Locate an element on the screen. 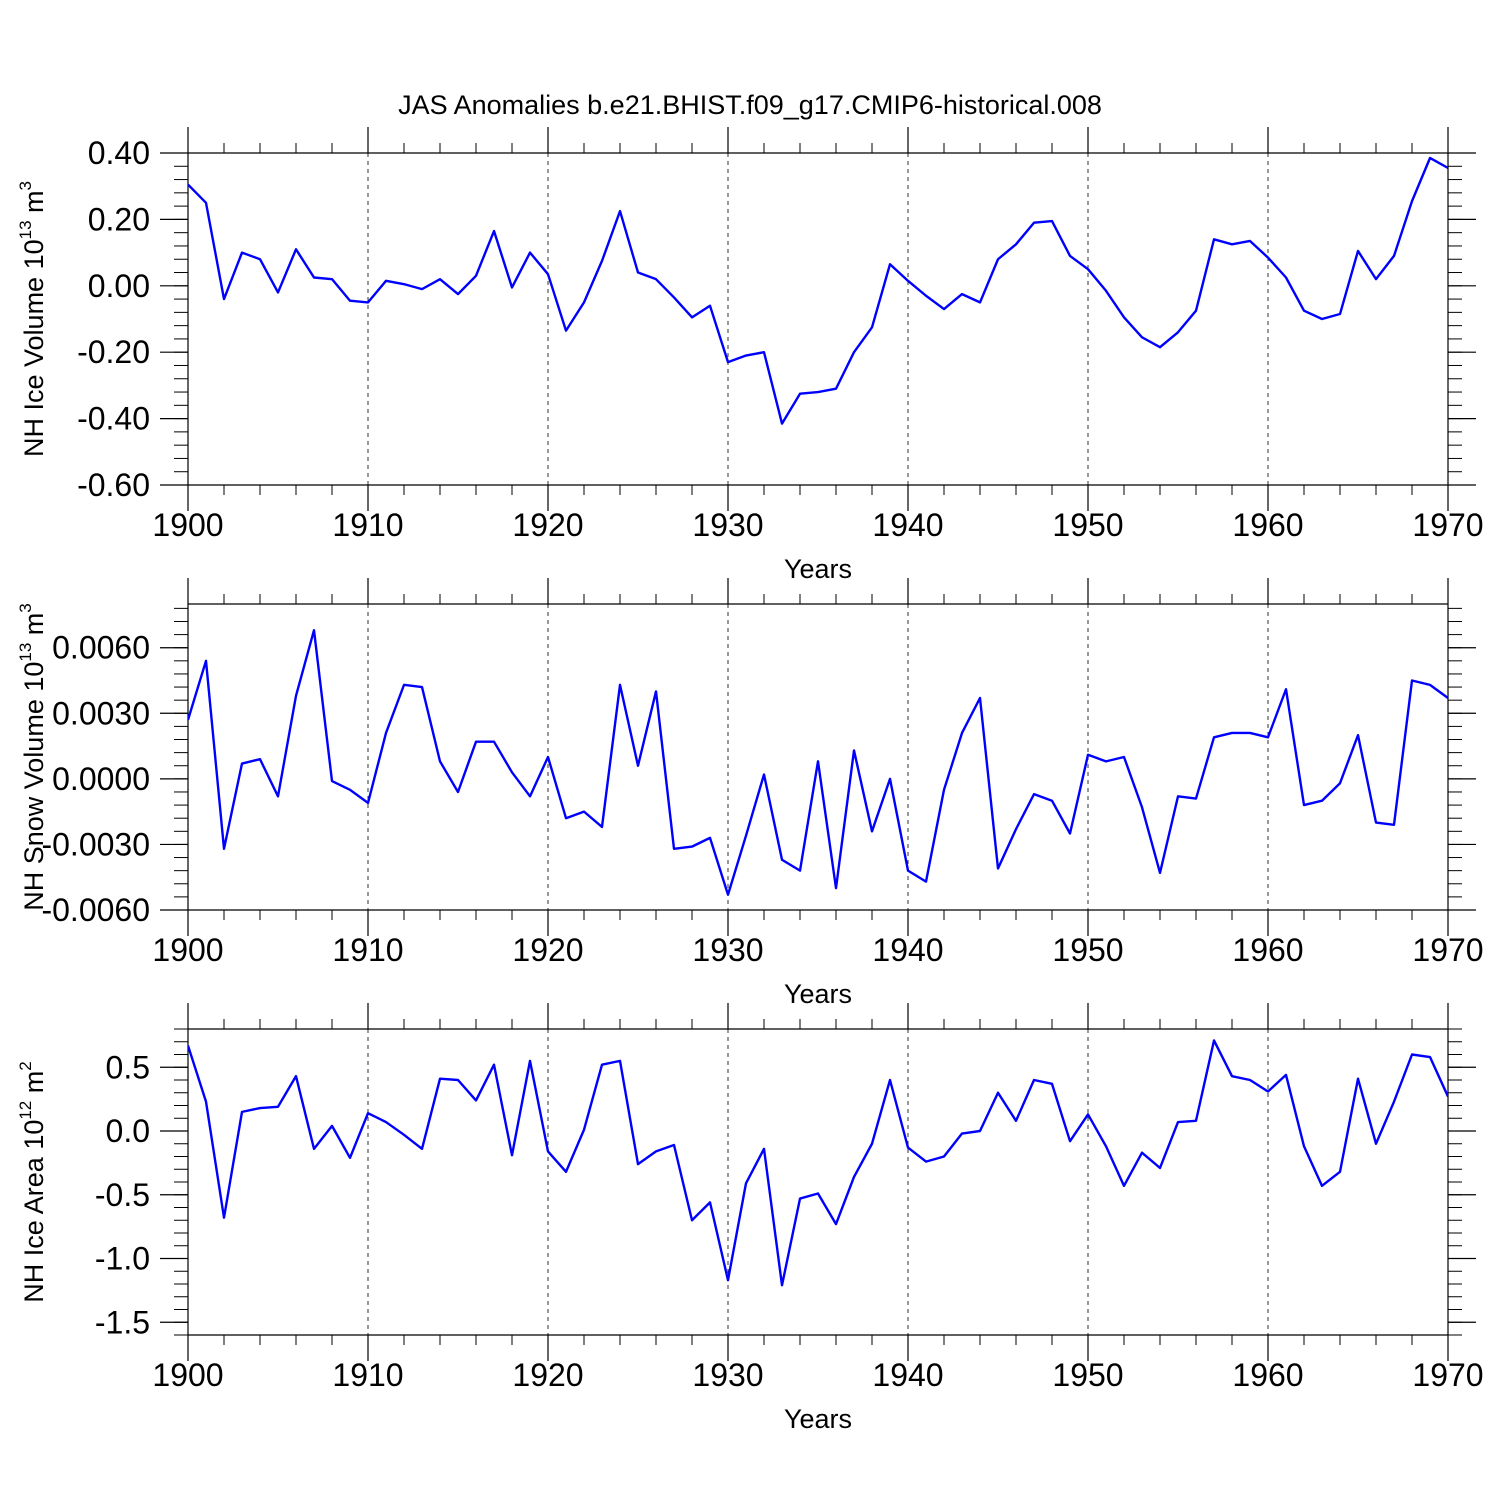 The height and width of the screenshot is (1500, 1500). y-tick-label: 0.0000 is located at coordinates (101, 779).